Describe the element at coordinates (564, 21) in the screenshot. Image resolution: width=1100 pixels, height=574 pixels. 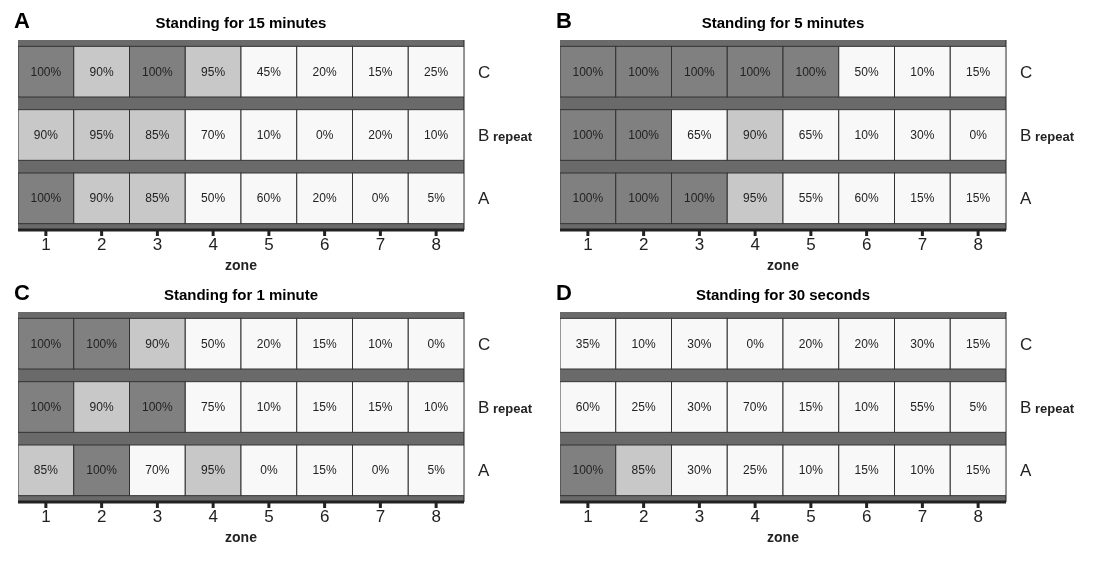
I see `text: B` at that location.